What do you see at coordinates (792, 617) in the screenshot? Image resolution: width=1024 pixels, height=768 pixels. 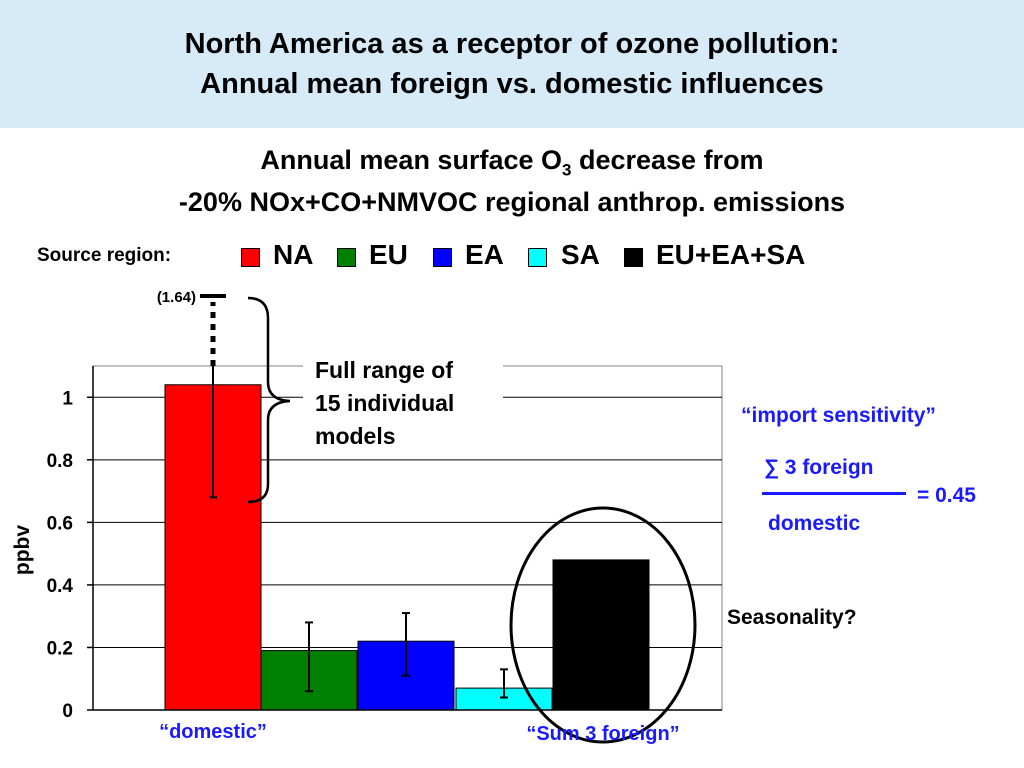 I see `seasonality-note: Seasonality?` at bounding box center [792, 617].